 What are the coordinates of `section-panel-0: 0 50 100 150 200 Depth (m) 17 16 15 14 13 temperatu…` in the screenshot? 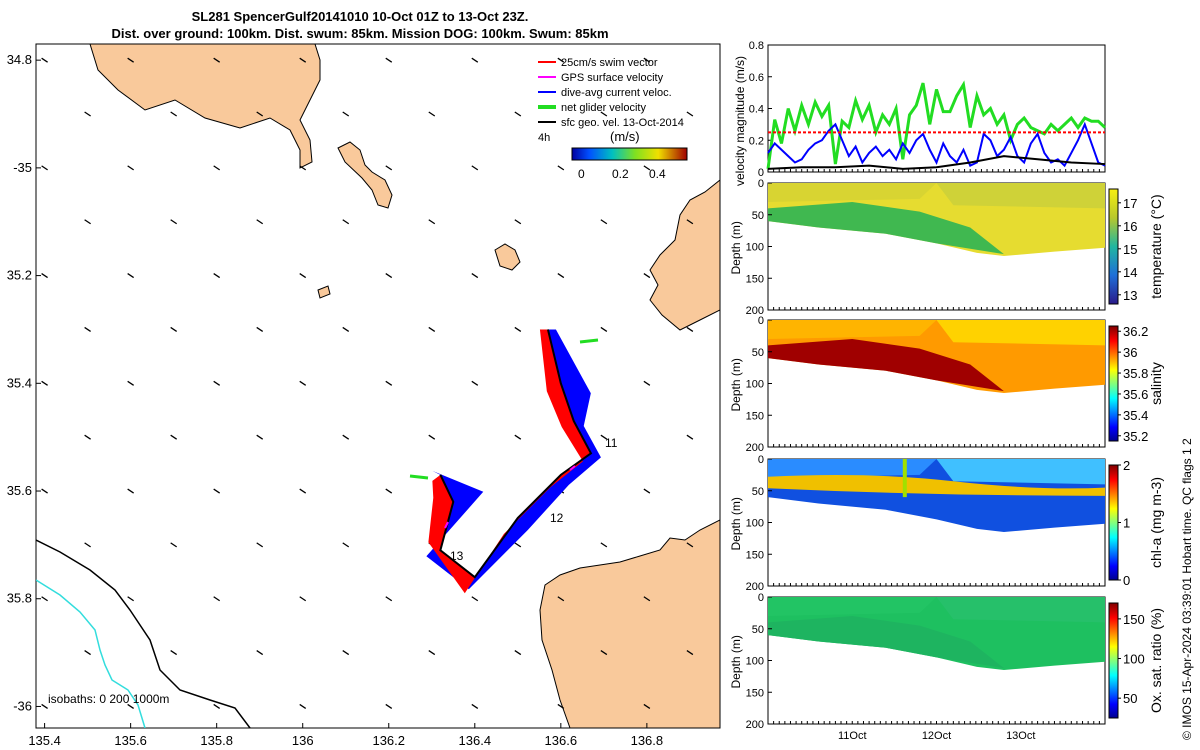 It's located at (946, 247).